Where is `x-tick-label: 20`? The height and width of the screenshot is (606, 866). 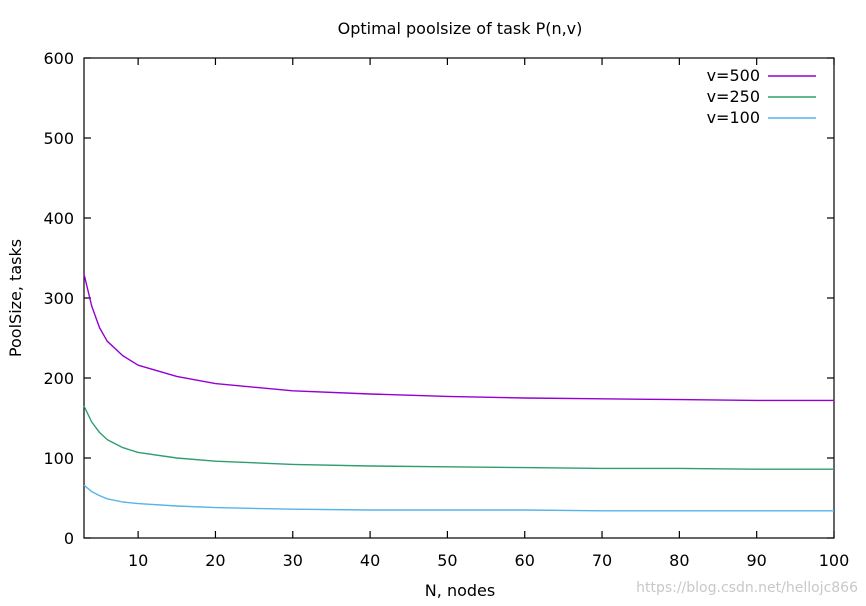
x-tick-label: 20 is located at coordinates (215, 560).